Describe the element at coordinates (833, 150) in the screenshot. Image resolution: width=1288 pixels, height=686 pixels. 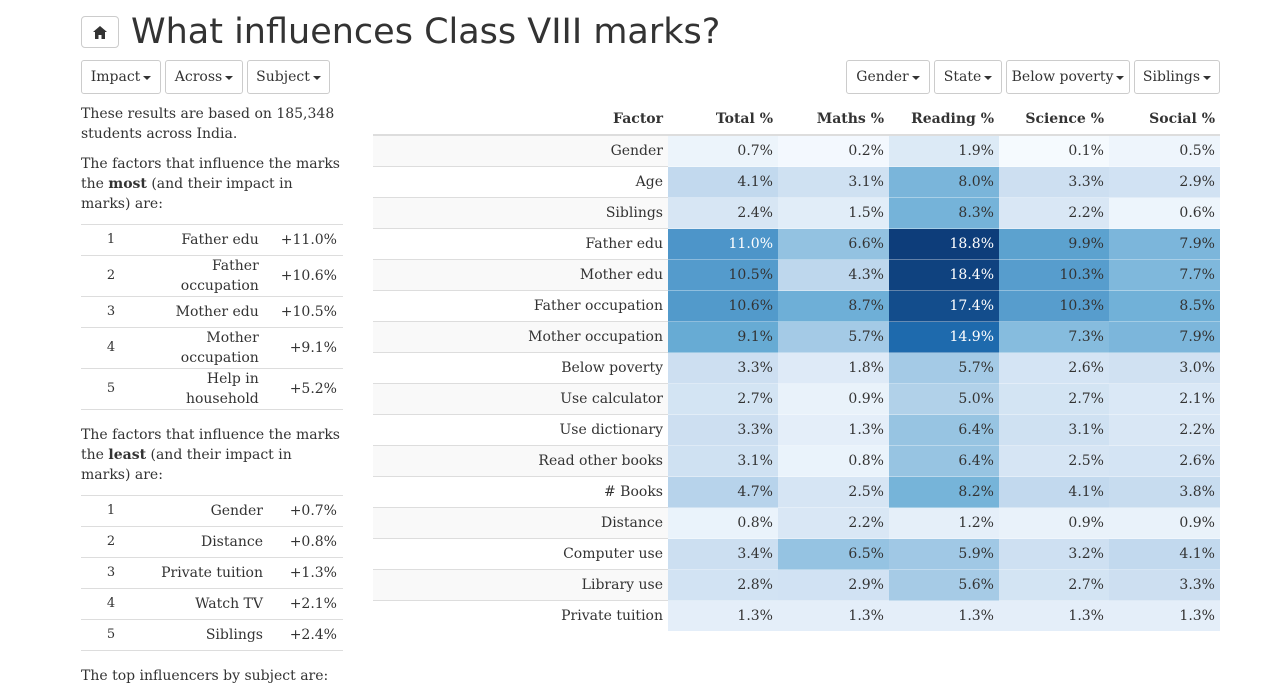
I see `value-cell: 0.2%` at that location.